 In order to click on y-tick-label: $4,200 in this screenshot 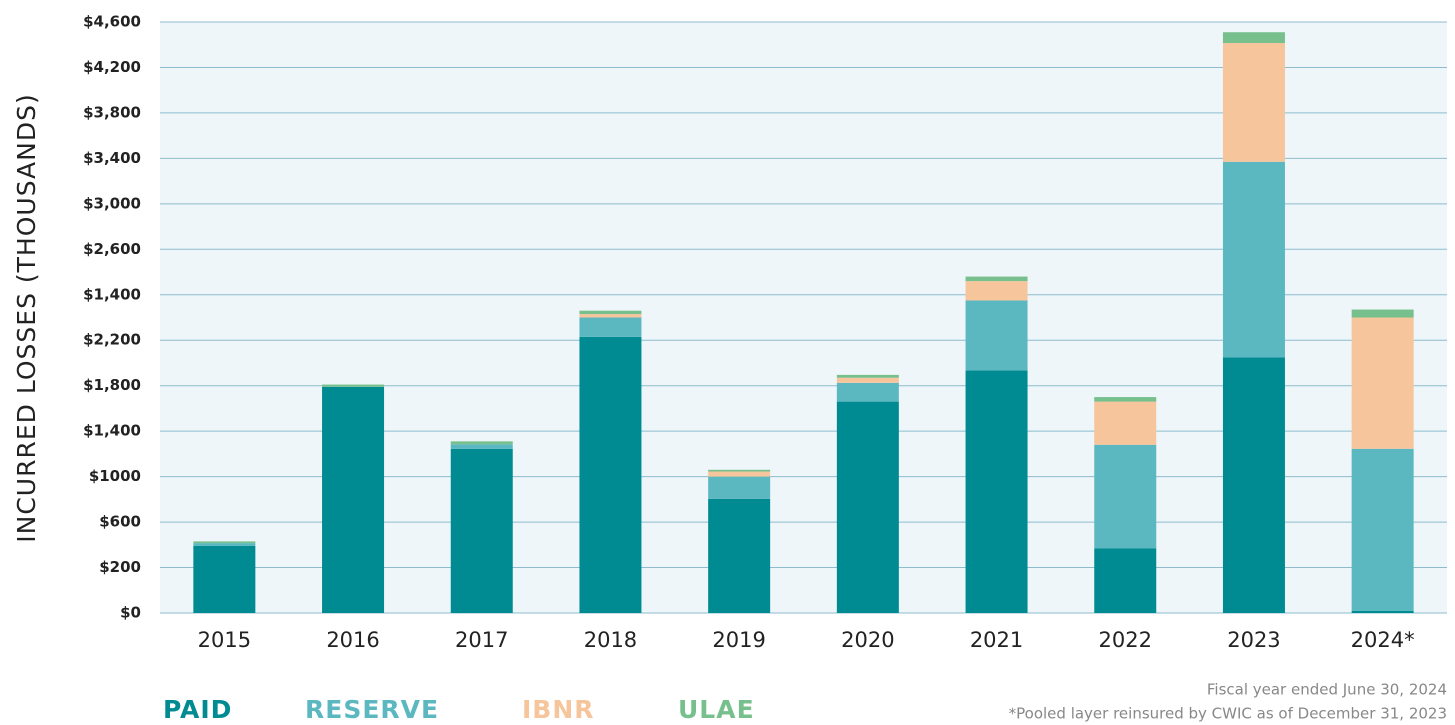, I will do `click(112, 67)`.